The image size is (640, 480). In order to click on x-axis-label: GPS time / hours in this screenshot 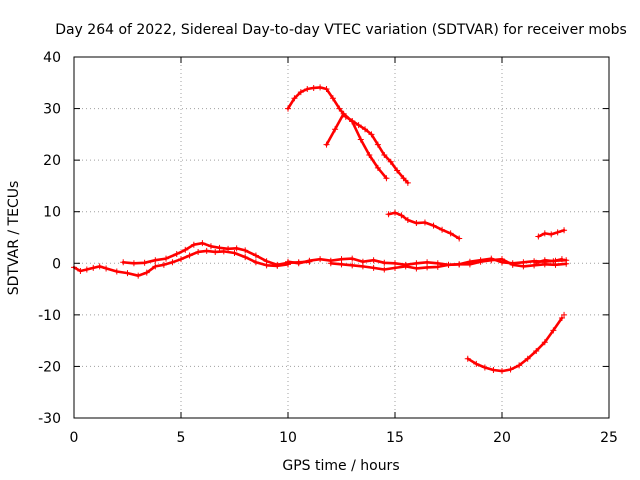, I will do `click(340, 466)`.